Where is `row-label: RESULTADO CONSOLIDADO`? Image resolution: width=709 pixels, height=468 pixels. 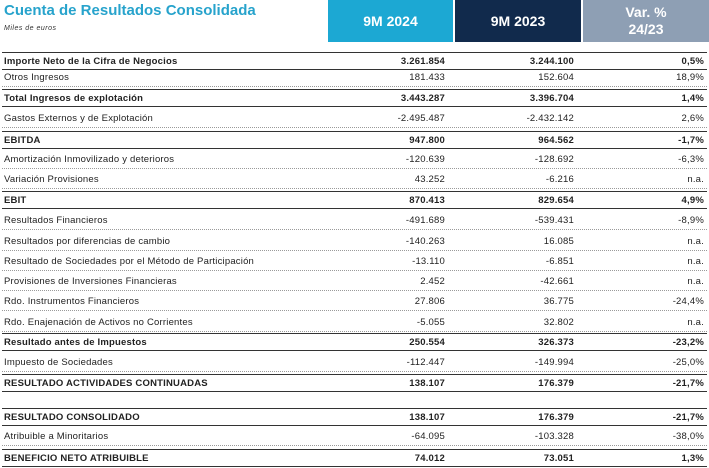 row-label: RESULTADO CONSOLIDADO is located at coordinates (72, 417).